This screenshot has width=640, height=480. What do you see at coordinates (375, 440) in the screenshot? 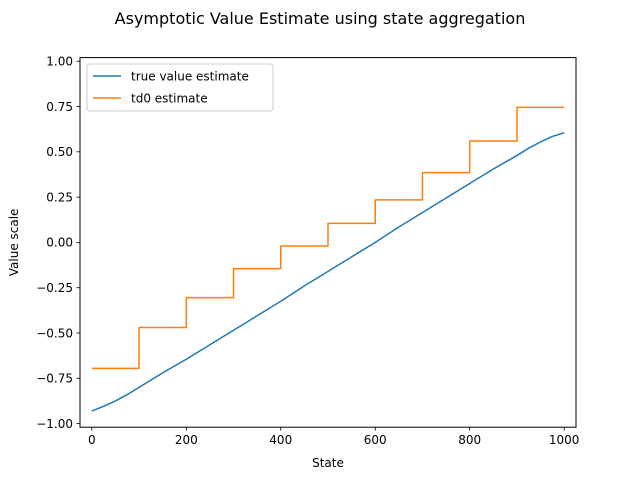
I see `x-tick-label: 600` at bounding box center [375, 440].